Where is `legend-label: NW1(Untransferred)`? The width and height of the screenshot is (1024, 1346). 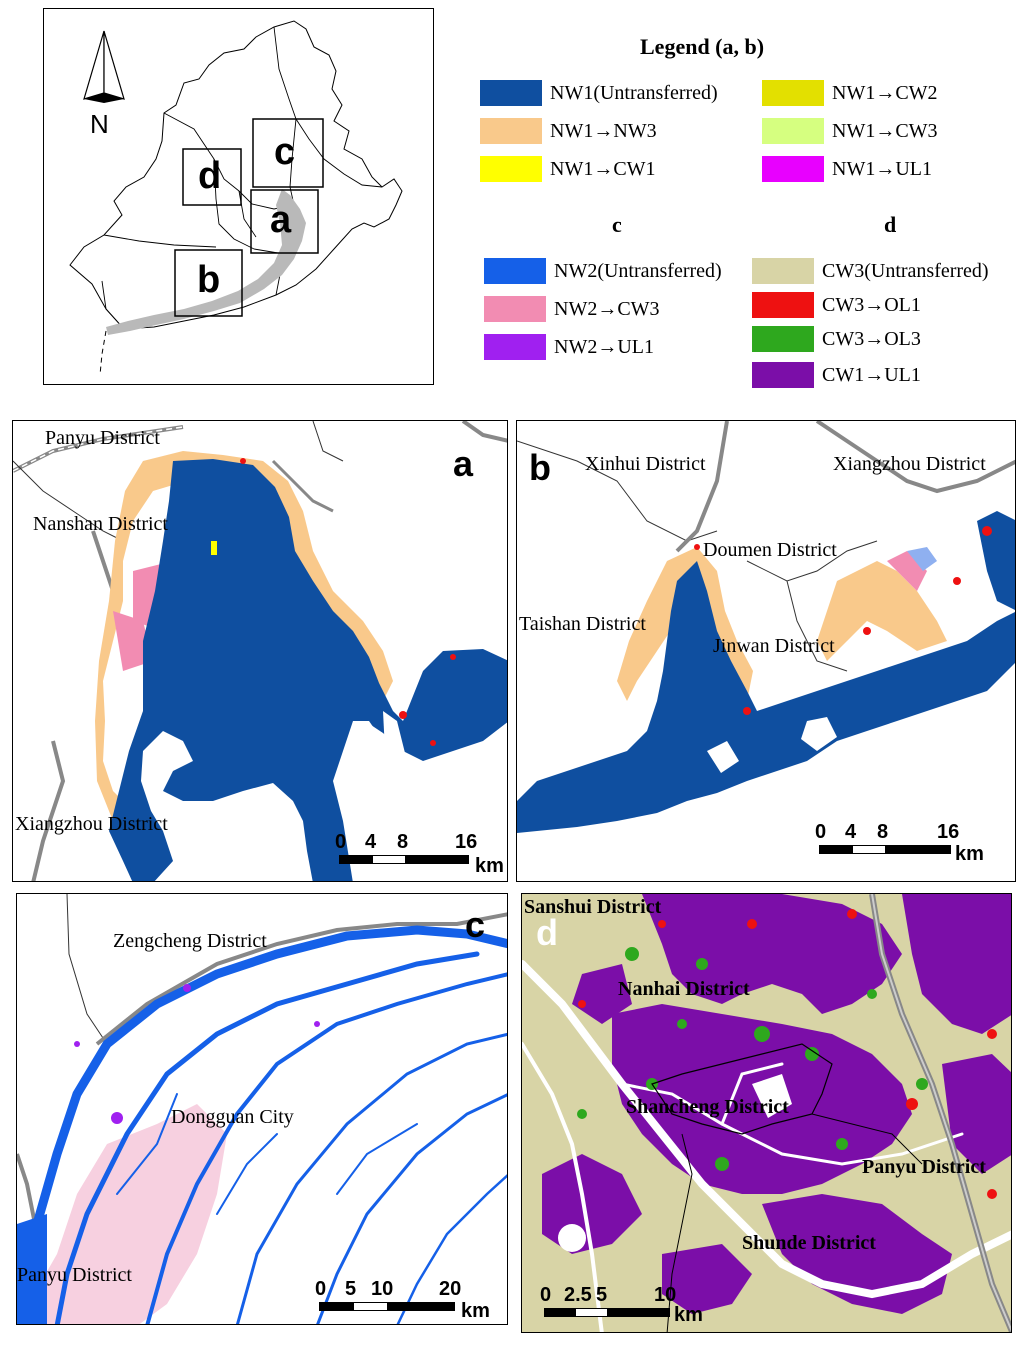 legend-label: NW1(Untransferred) is located at coordinates (634, 92).